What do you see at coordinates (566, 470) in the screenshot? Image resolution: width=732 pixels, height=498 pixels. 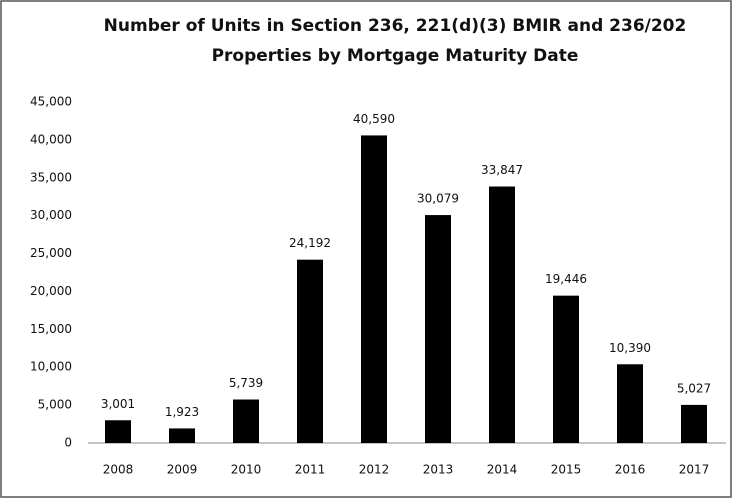 I see `x-tick-label: 2015` at bounding box center [566, 470].